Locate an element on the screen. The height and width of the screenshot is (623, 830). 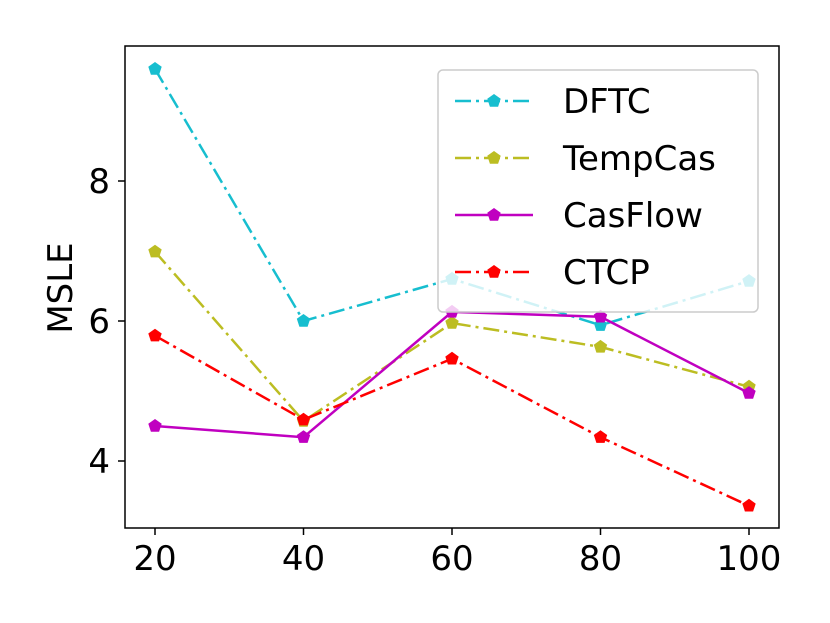
x-tick-label: 60 is located at coordinates (451, 559).